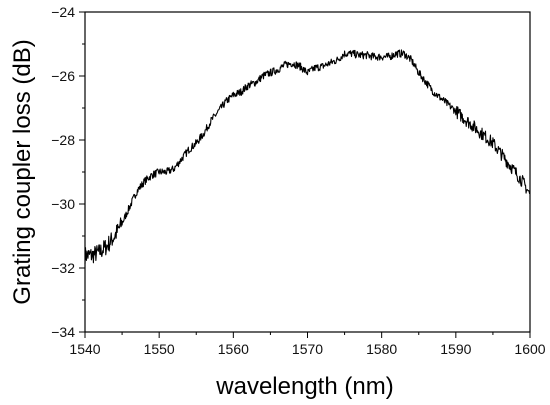  Describe the element at coordinates (63, 204) in the screenshot. I see `y-tick-label: −30` at that location.